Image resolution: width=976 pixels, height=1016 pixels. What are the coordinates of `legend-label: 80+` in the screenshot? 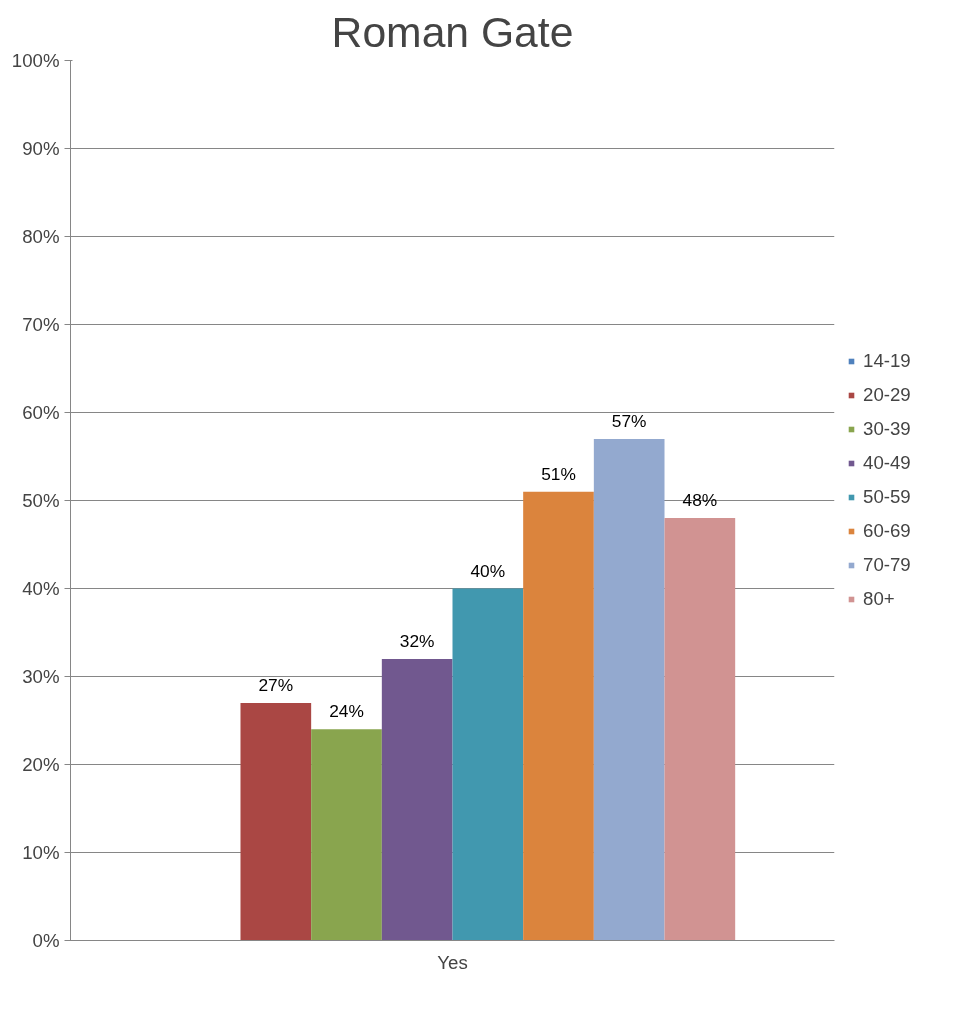 It's located at (879, 599).